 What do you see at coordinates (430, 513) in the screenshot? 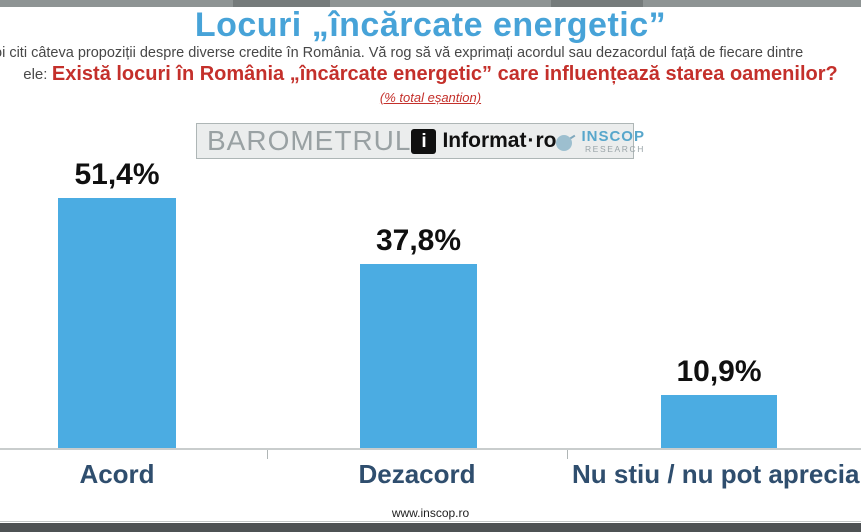
I see `footer-url: www.inscop.ro` at bounding box center [430, 513].